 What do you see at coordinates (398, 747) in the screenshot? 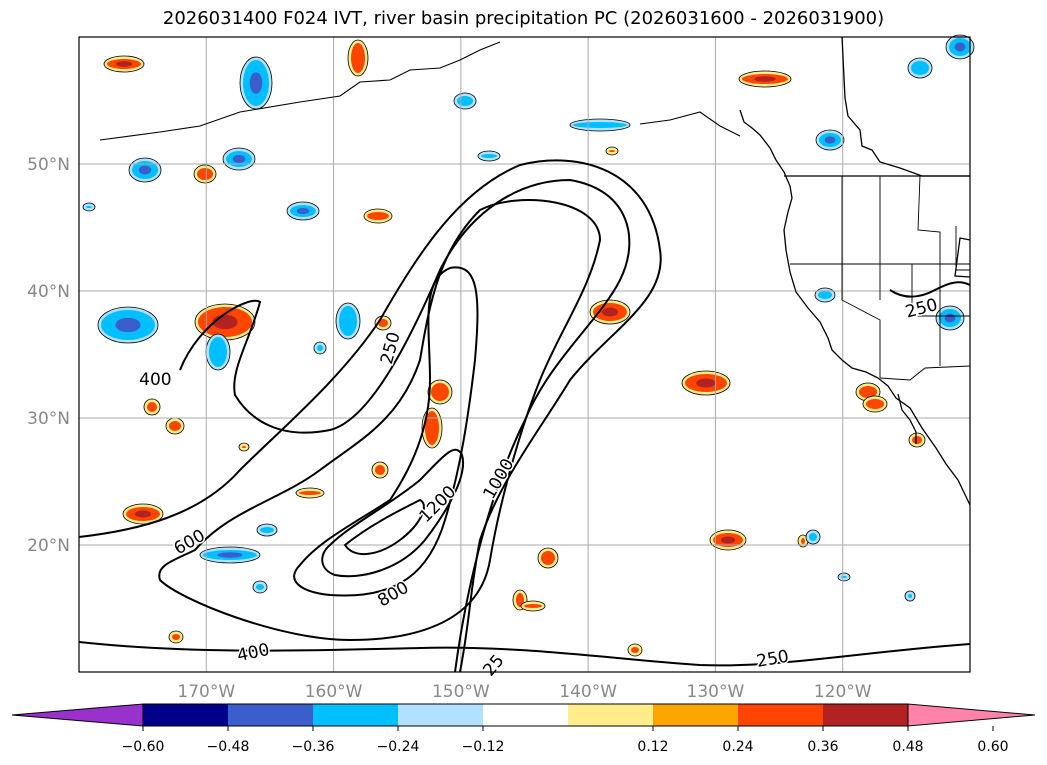
I see `colorbar-tick-label: −0.24` at bounding box center [398, 747].